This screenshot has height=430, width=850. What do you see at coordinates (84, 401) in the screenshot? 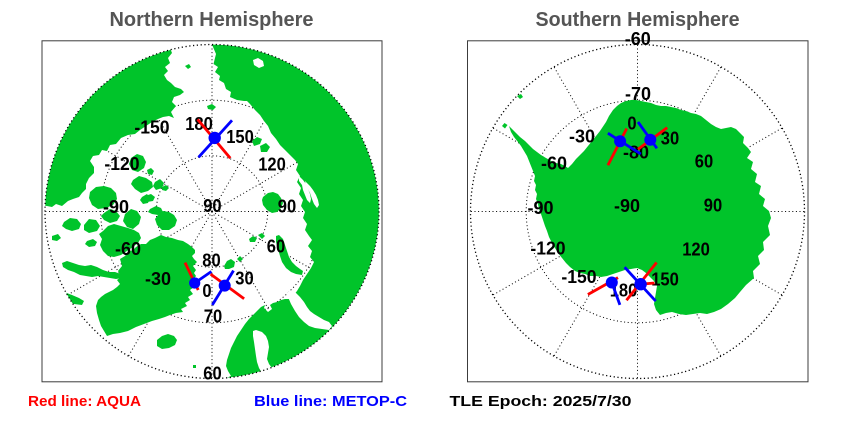
I see `svg-text: Red line: AQUA` at bounding box center [84, 401].